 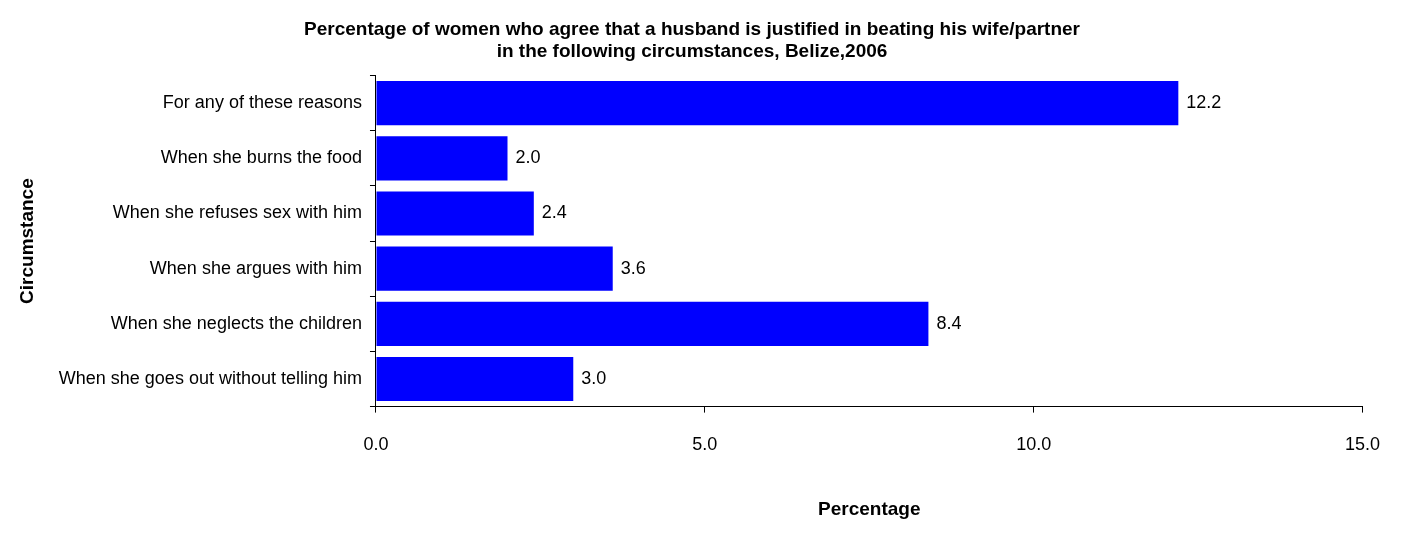 I want to click on data-label: 2.4, so click(x=554, y=212).